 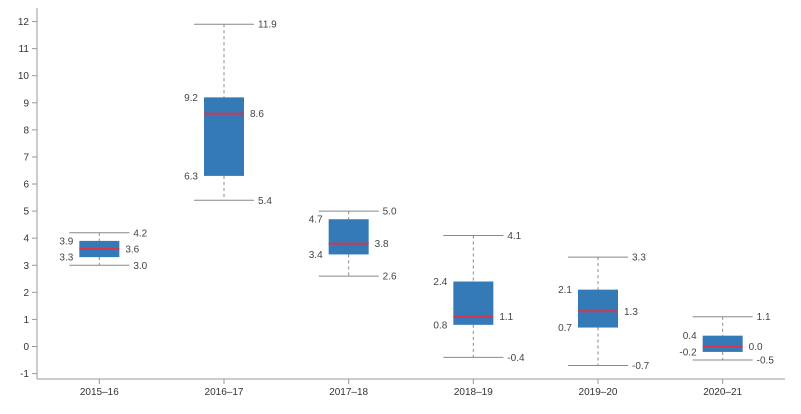 I want to click on q1-label: 6.3, so click(x=191, y=176).